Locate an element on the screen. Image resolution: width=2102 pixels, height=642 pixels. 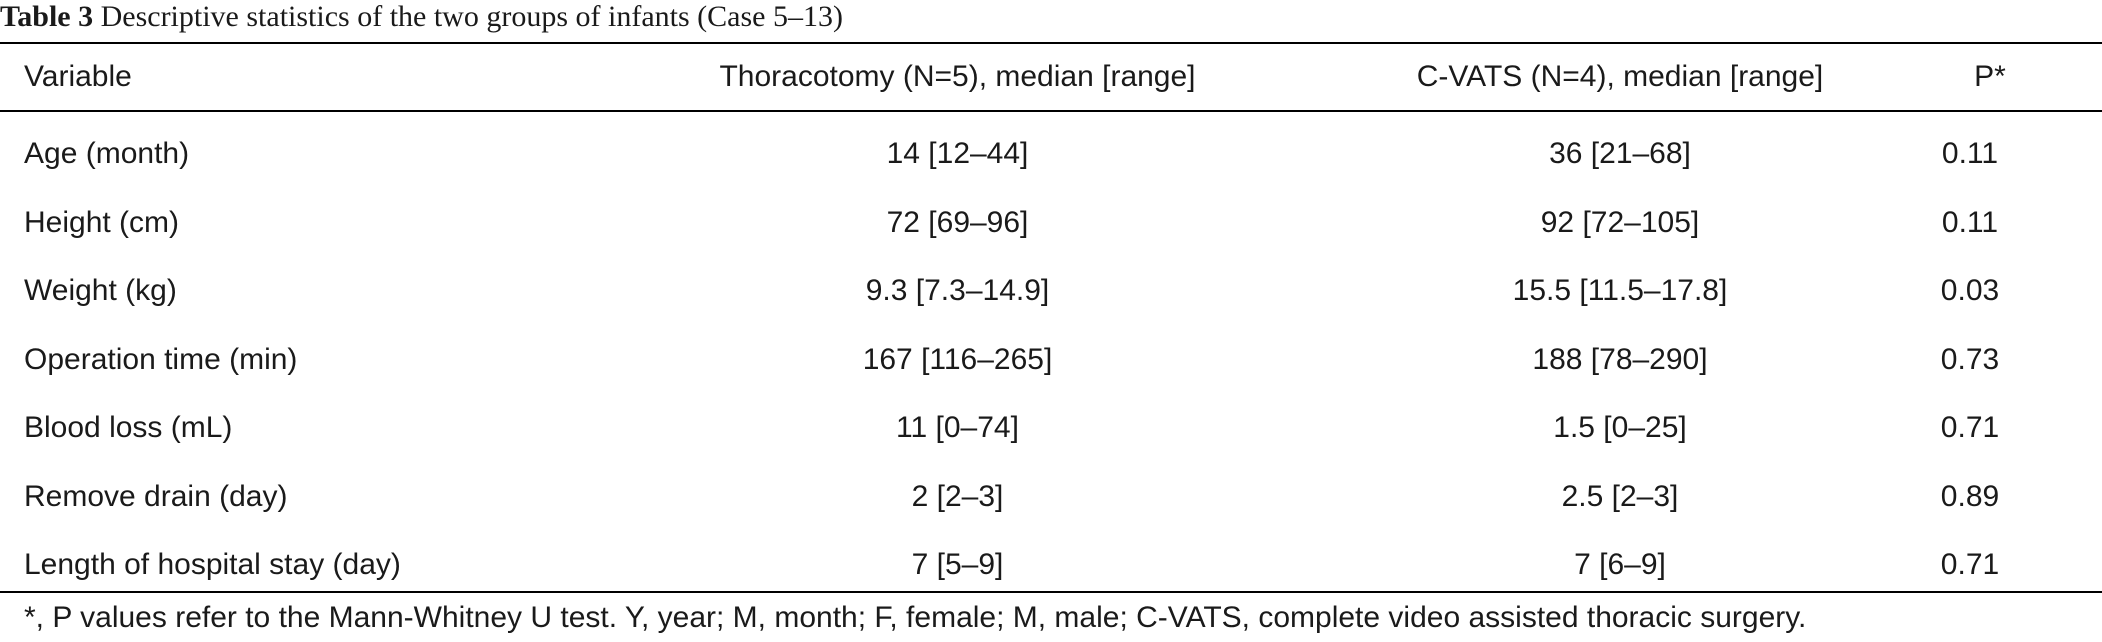
table-top-rule is located at coordinates (1051, 43).